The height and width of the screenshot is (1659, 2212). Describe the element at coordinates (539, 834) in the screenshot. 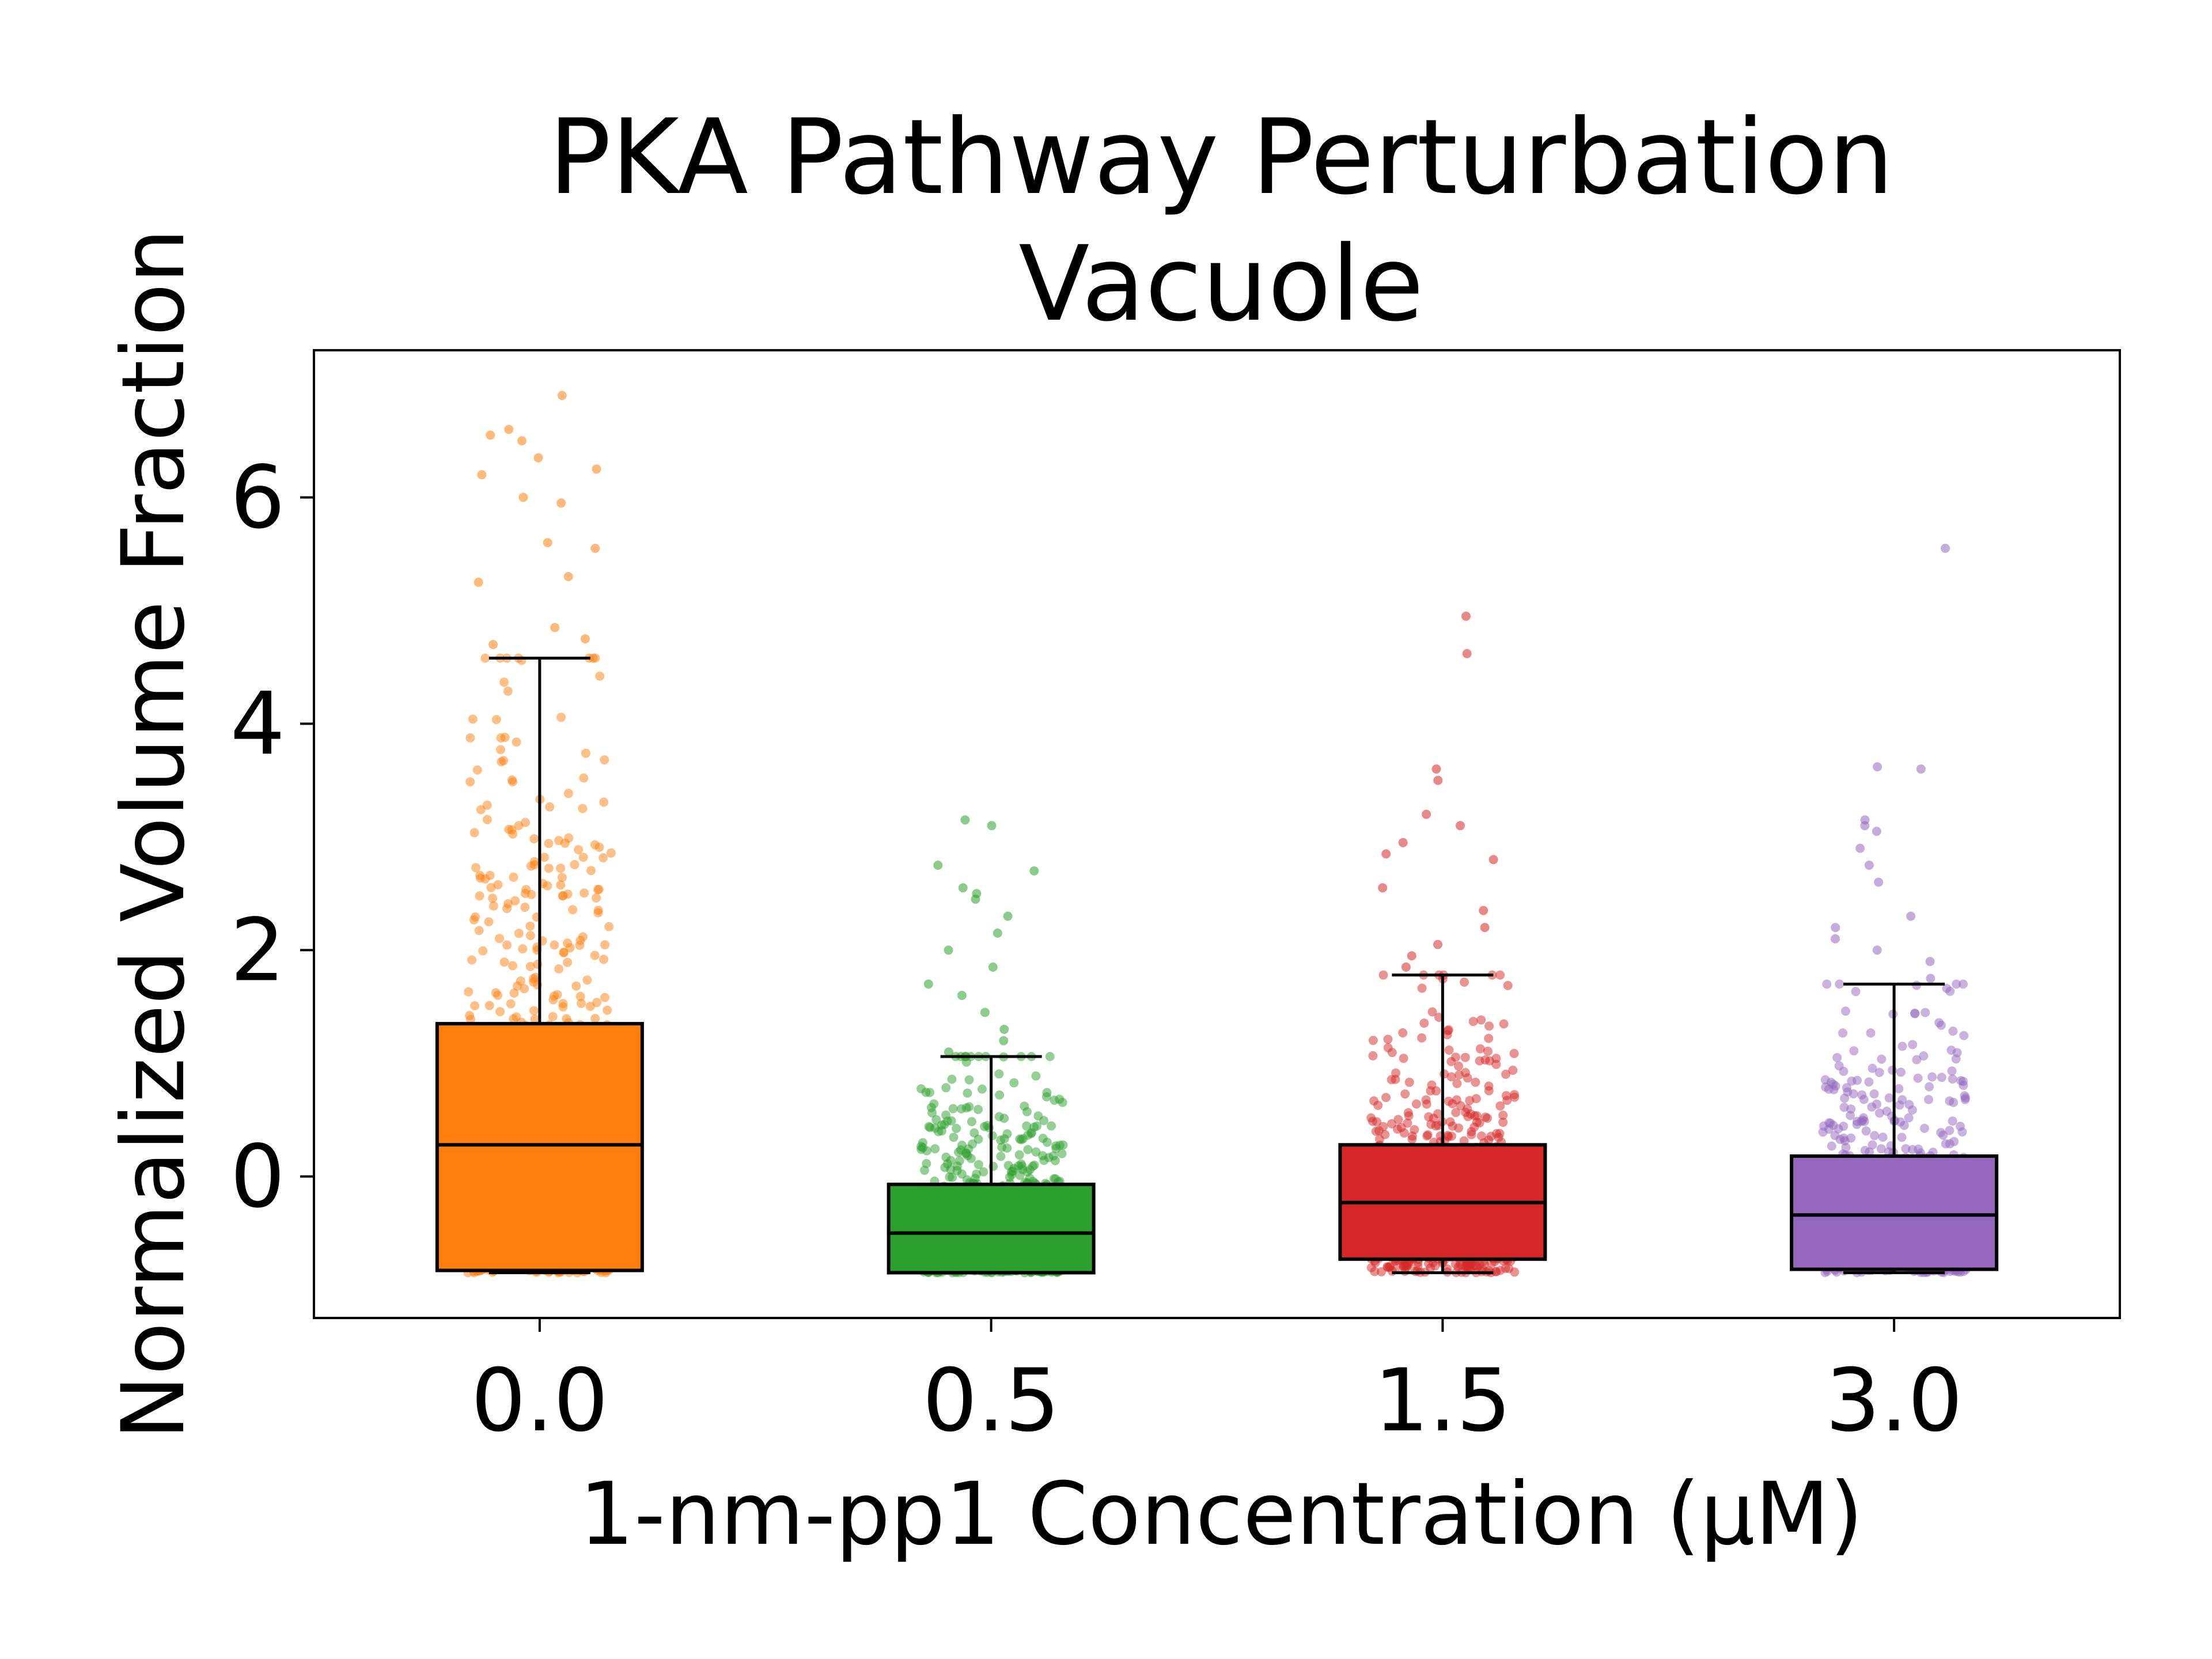

I see `box-group-0.0` at that location.